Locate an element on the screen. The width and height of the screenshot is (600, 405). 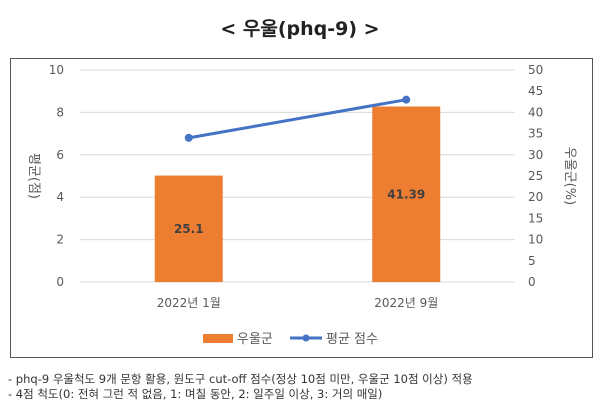
y-axis-label-left: 평균(점) is located at coordinates (33, 176).